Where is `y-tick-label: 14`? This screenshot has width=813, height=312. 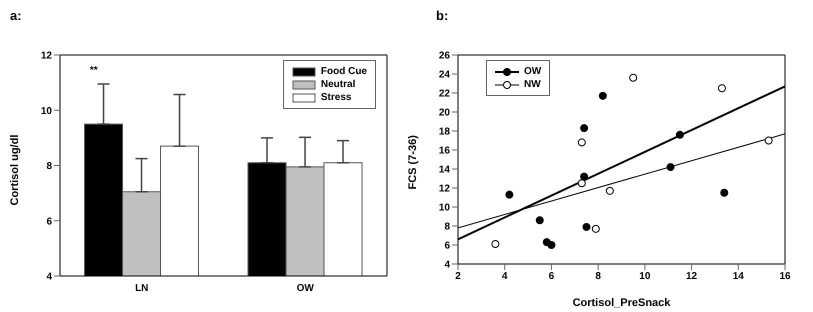 y-tick-label: 14 is located at coordinates (444, 170).